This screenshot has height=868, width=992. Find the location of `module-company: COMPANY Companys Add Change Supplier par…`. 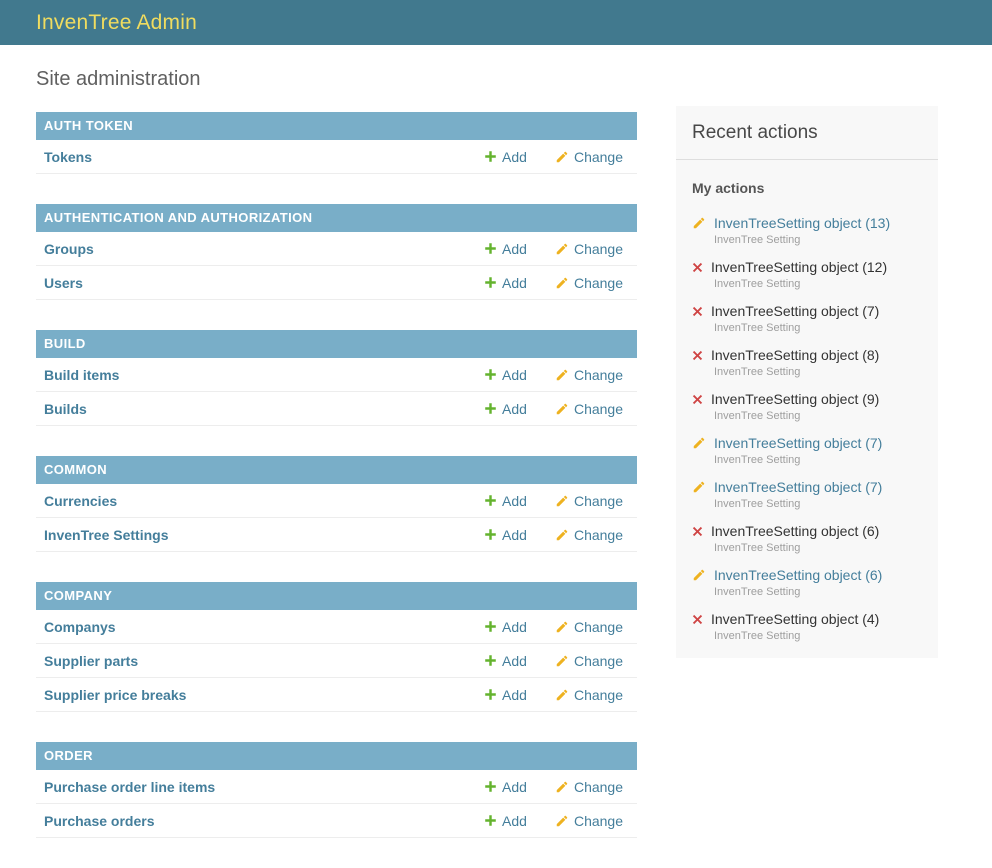

module-company: COMPANY Companys Add Change Supplier par… is located at coordinates (336, 647).